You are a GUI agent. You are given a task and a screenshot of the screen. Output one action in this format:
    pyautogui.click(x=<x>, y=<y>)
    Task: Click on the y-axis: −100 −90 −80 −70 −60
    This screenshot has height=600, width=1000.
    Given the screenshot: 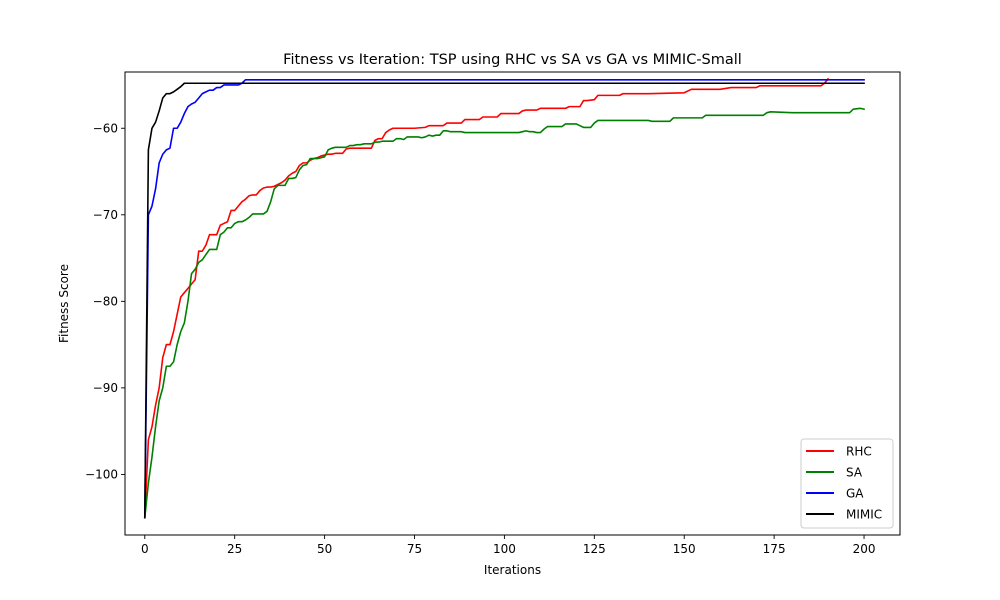 What is the action you would take?
    pyautogui.click(x=105, y=301)
    